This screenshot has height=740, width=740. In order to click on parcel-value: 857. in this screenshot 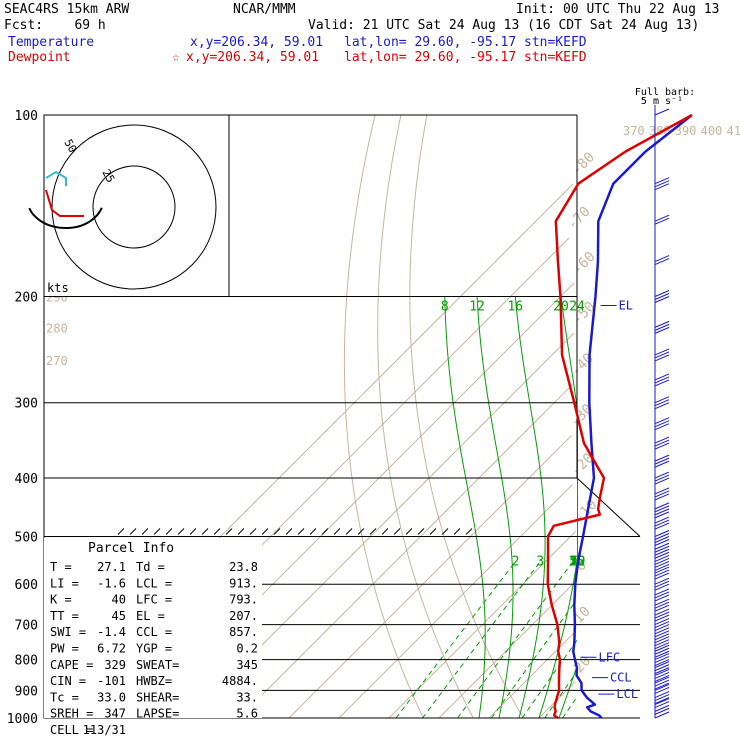, I will do `click(243, 632)`.